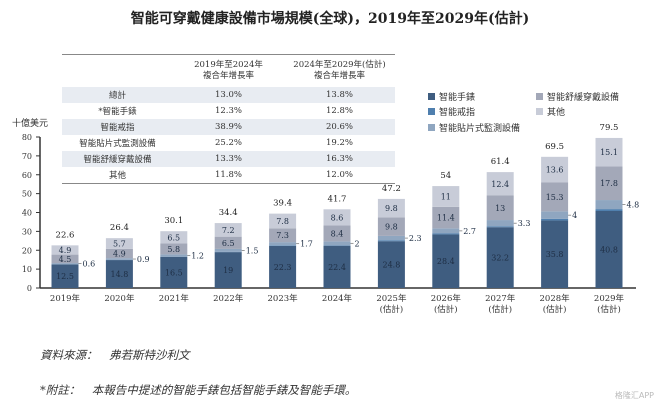 This screenshot has width=660, height=407. I want to click on y-tick-label: 40, so click(27, 213).